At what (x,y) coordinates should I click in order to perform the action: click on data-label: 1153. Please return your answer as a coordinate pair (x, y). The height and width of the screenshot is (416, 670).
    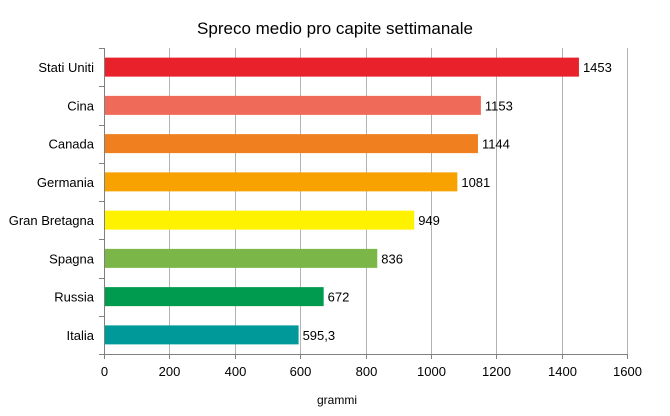
    Looking at the image, I should click on (499, 105).